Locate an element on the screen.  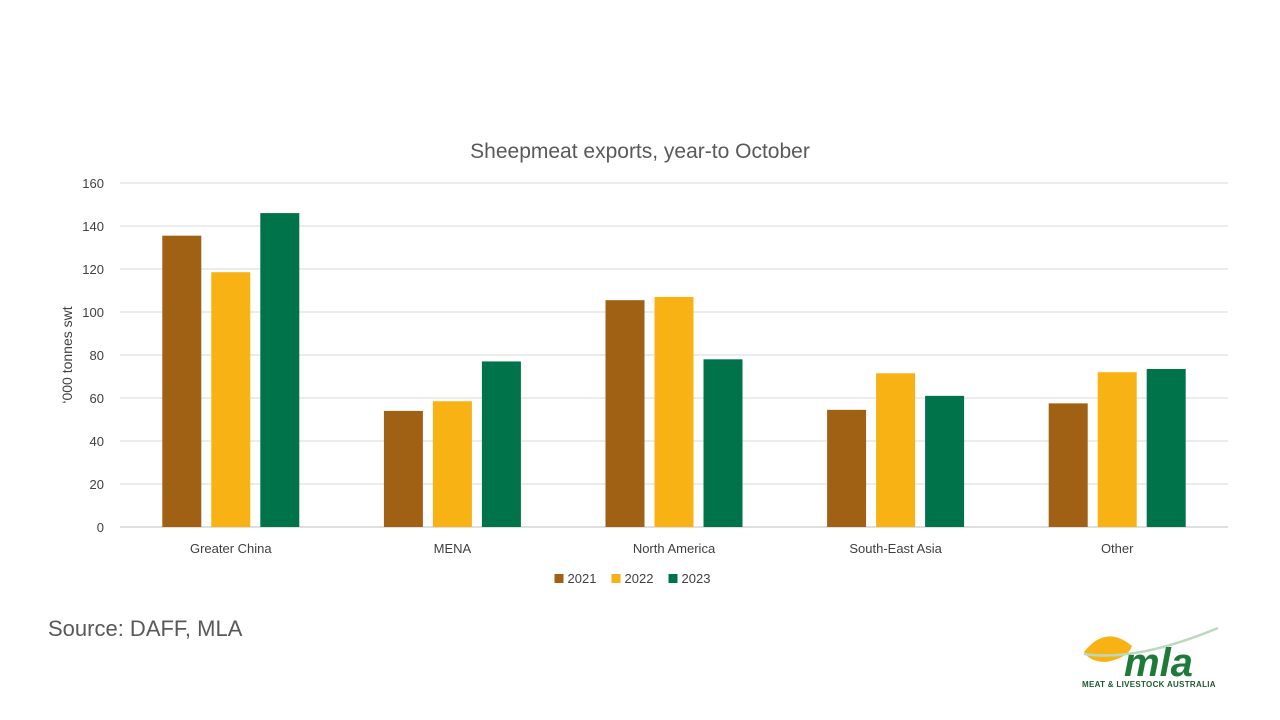
category-label: MENA is located at coordinates (453, 548).